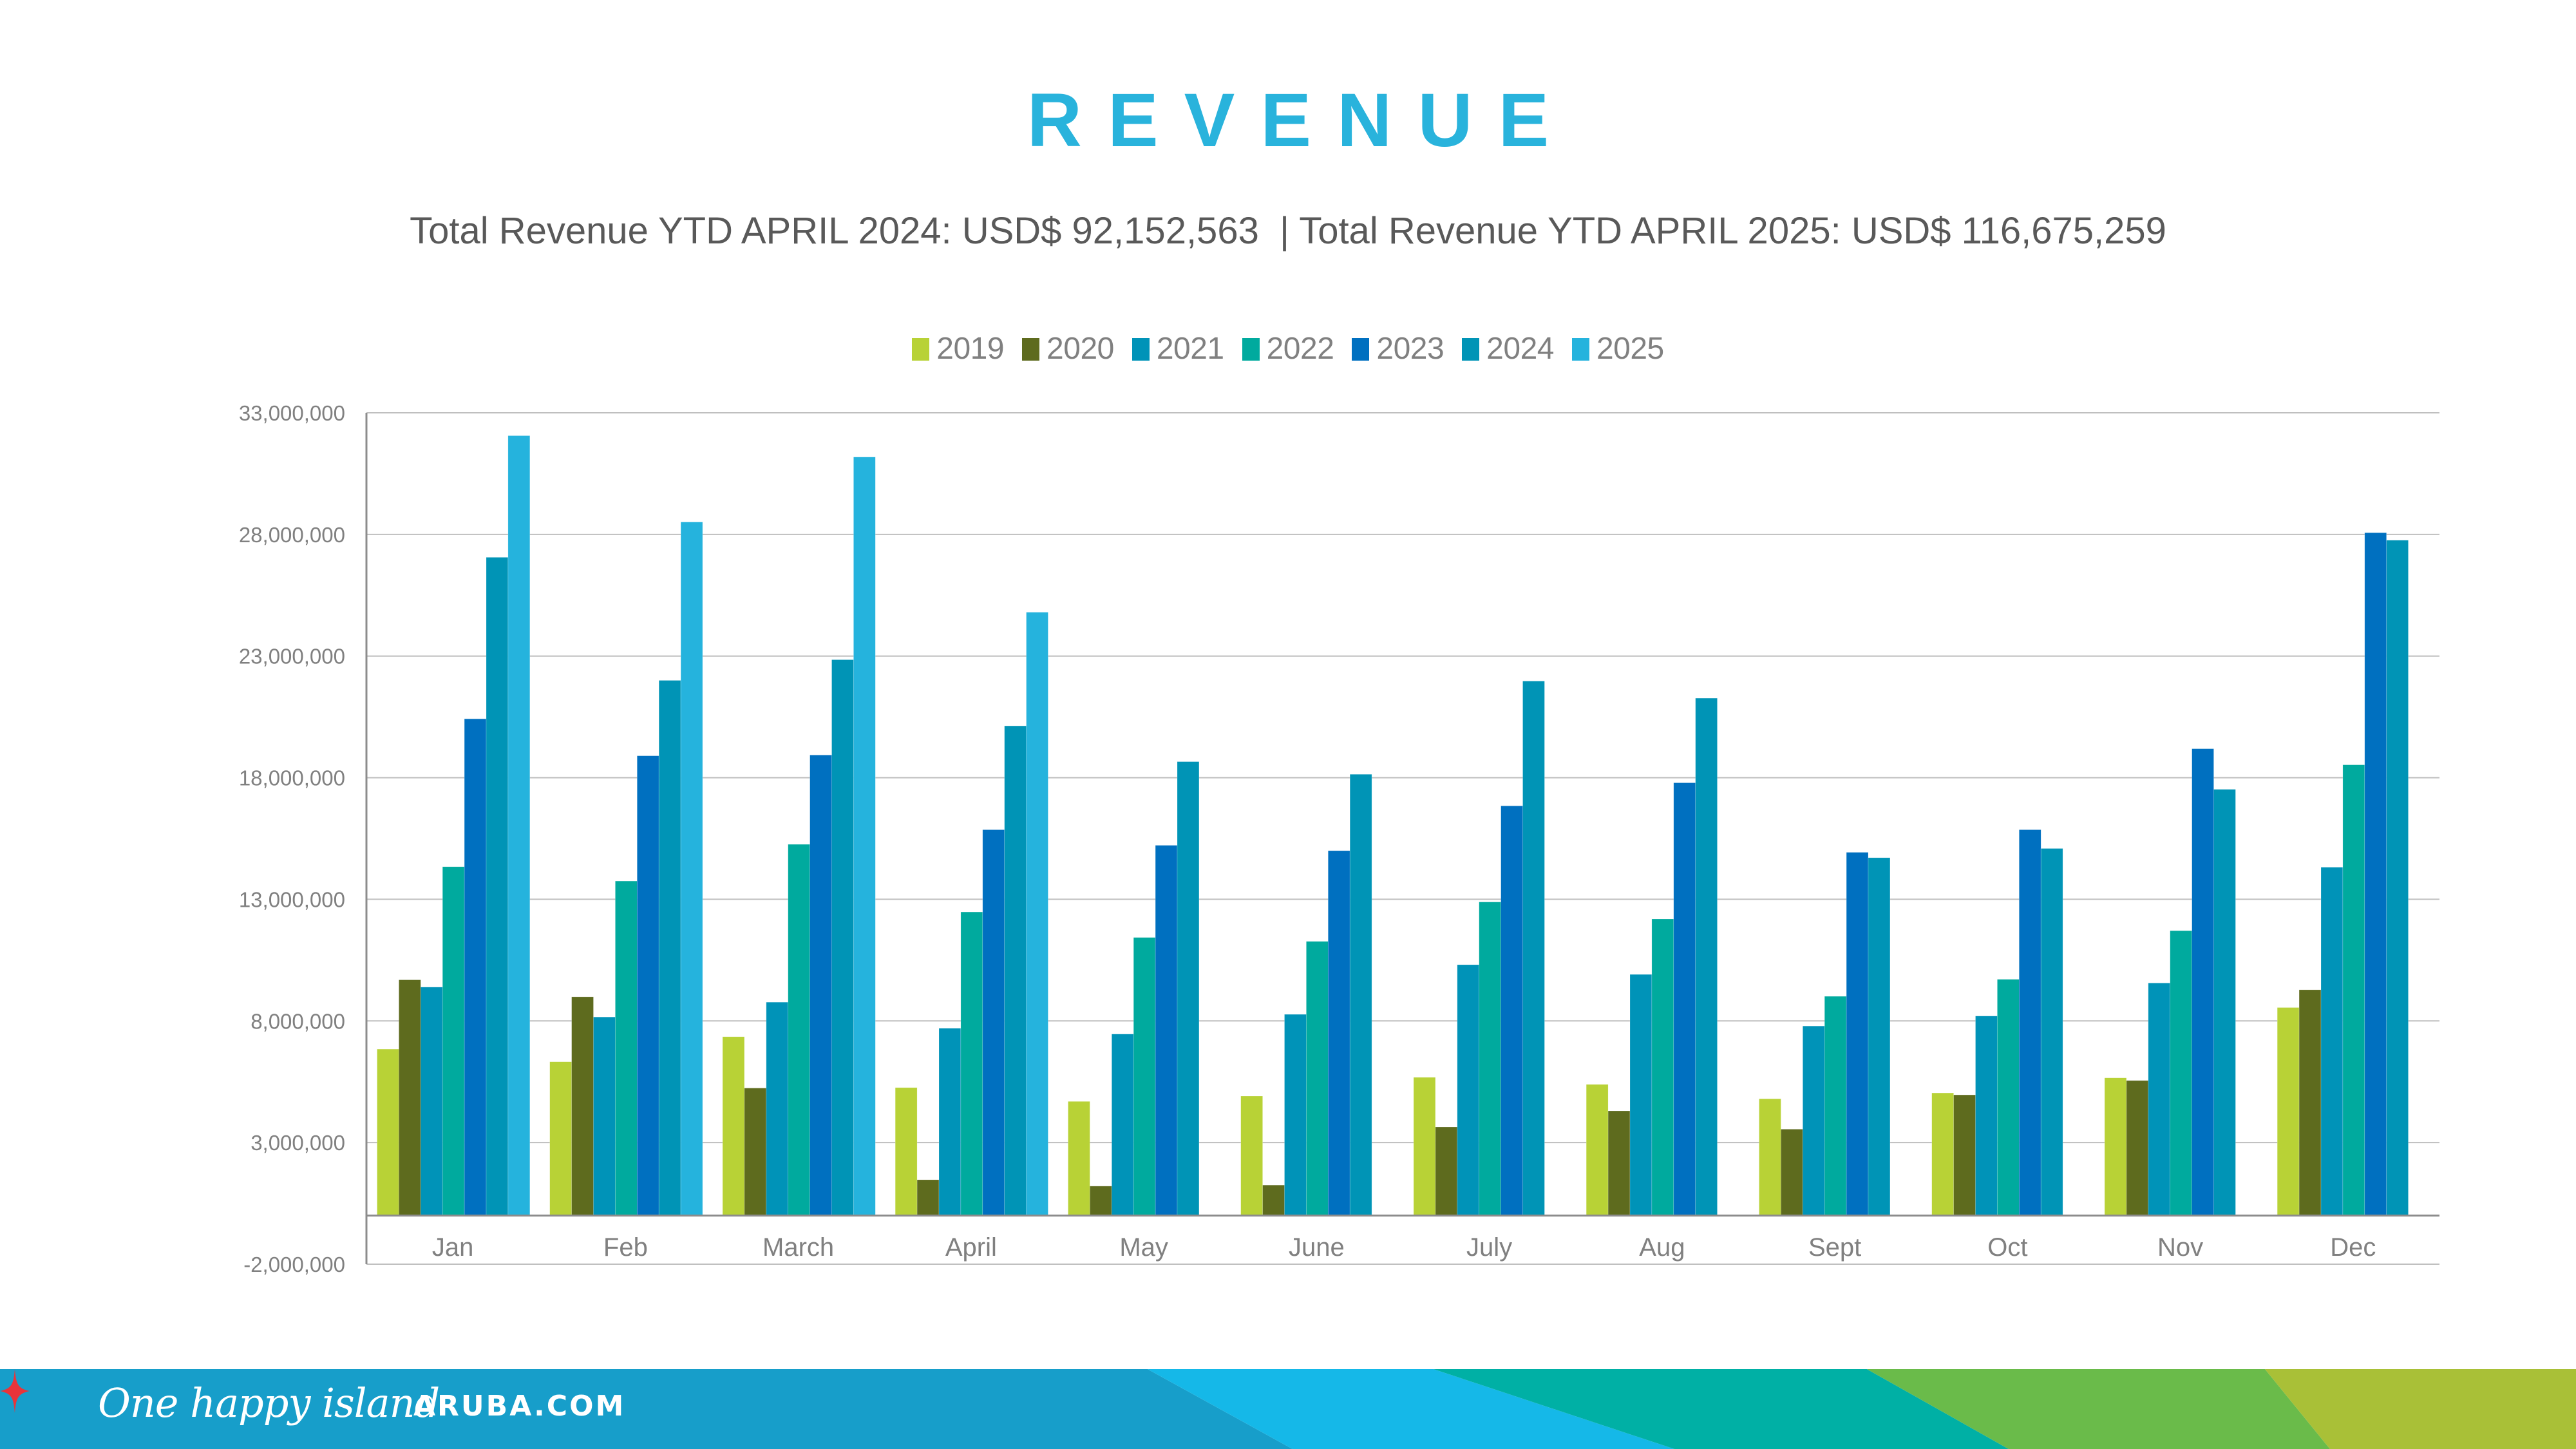 The height and width of the screenshot is (1449, 2576). I want to click on bar-2024-feb, so click(669, 948).